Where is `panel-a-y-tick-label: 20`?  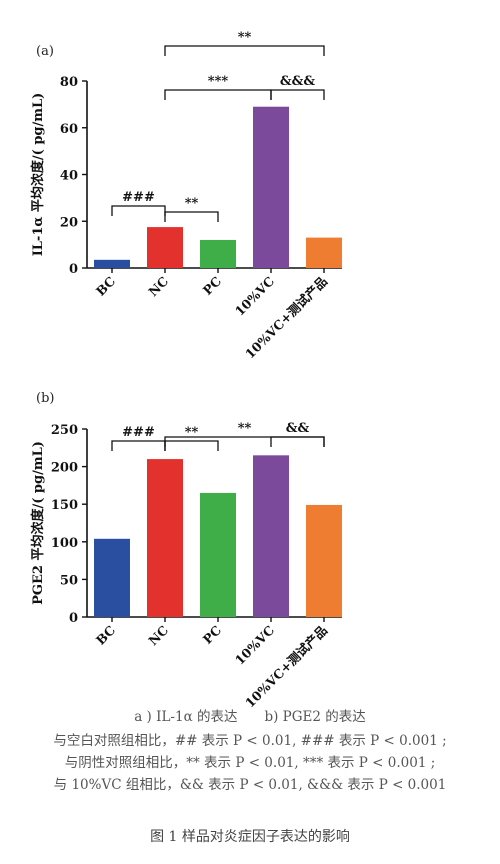
panel-a-y-tick-label: 20 is located at coordinates (69, 222).